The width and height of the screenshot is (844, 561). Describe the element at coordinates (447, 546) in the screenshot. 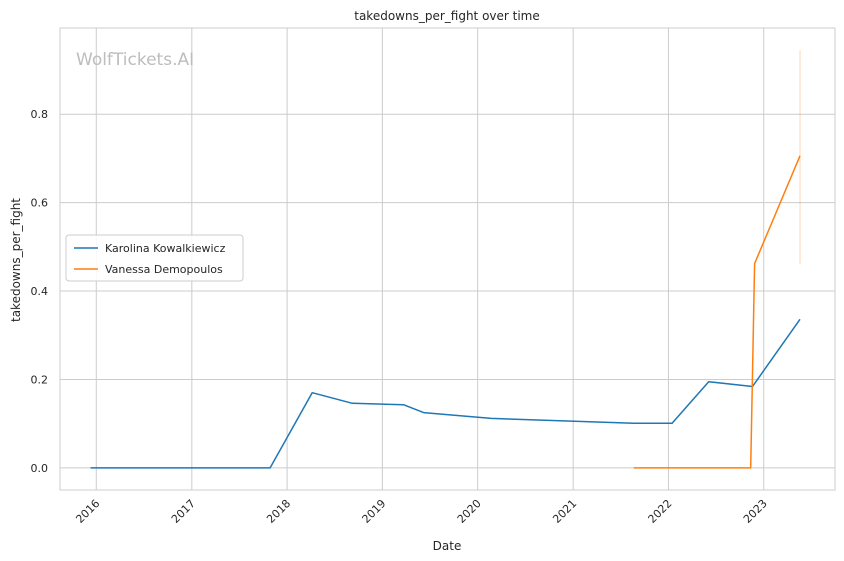

I see `x-axis-label: Date` at that location.